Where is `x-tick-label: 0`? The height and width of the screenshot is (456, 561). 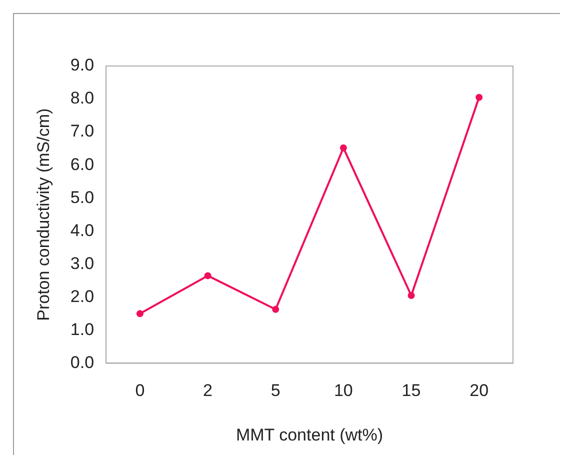
x-tick-label: 0 is located at coordinates (140, 390).